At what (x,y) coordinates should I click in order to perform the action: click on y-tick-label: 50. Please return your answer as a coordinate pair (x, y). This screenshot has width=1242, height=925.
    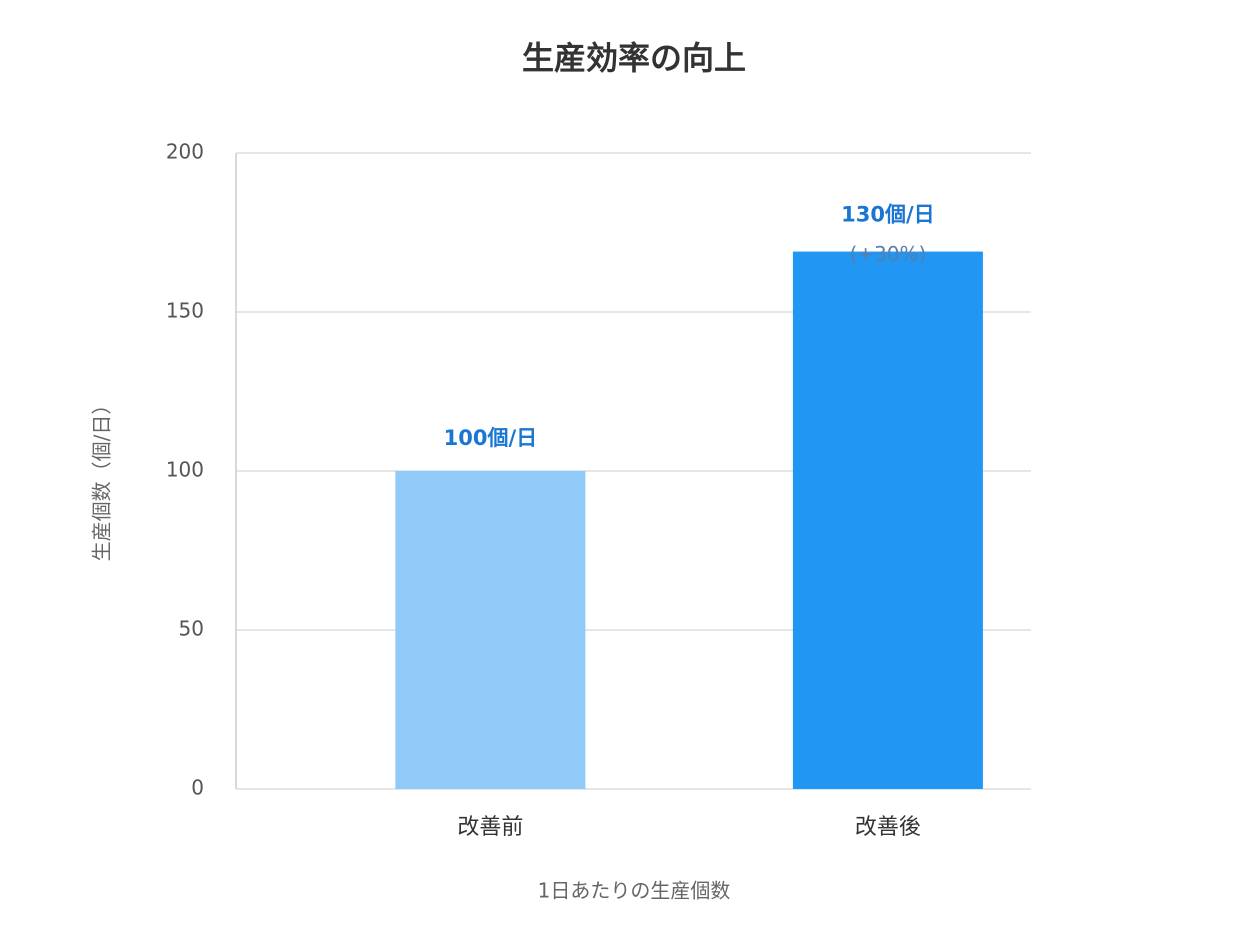
    Looking at the image, I should click on (191, 629).